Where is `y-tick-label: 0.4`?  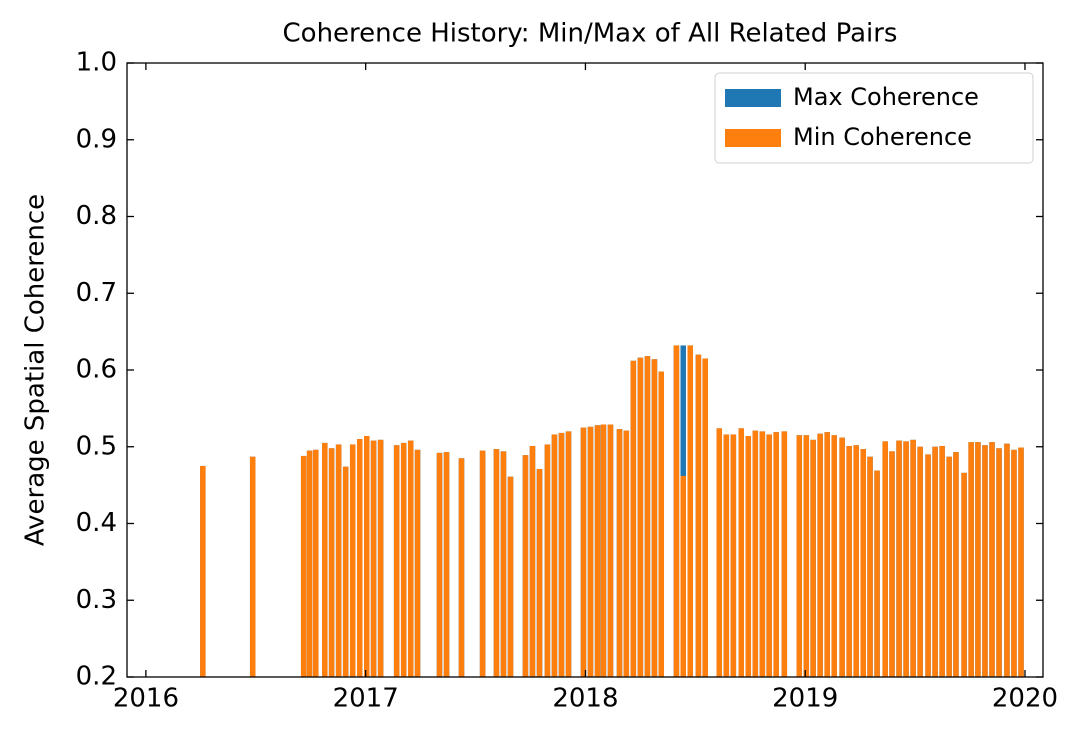
y-tick-label: 0.4 is located at coordinates (96, 523).